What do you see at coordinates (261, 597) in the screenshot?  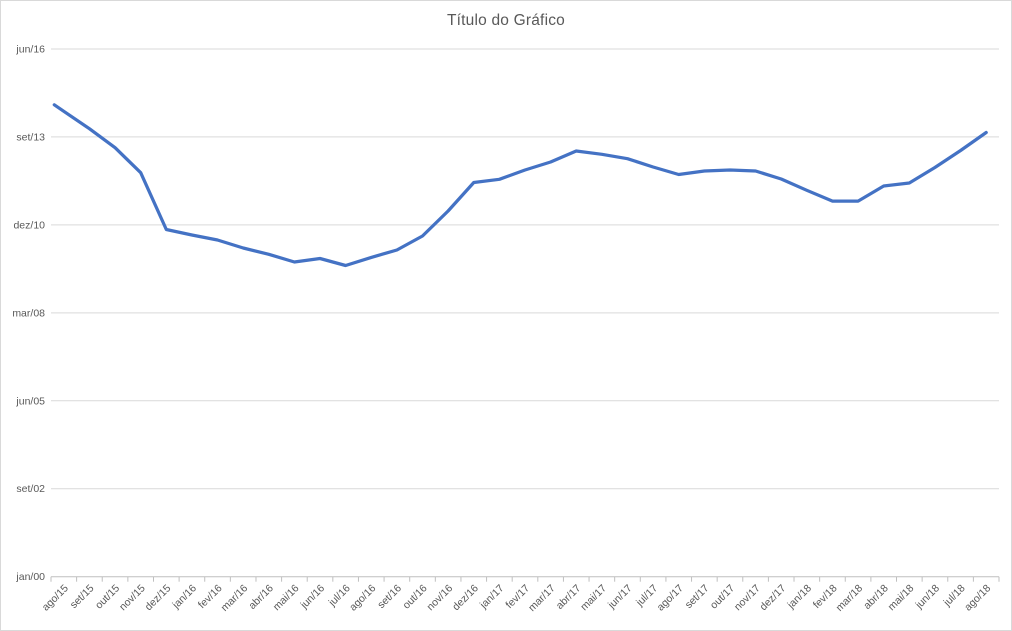 I see `x-axis-tick-label: abr/16` at bounding box center [261, 597].